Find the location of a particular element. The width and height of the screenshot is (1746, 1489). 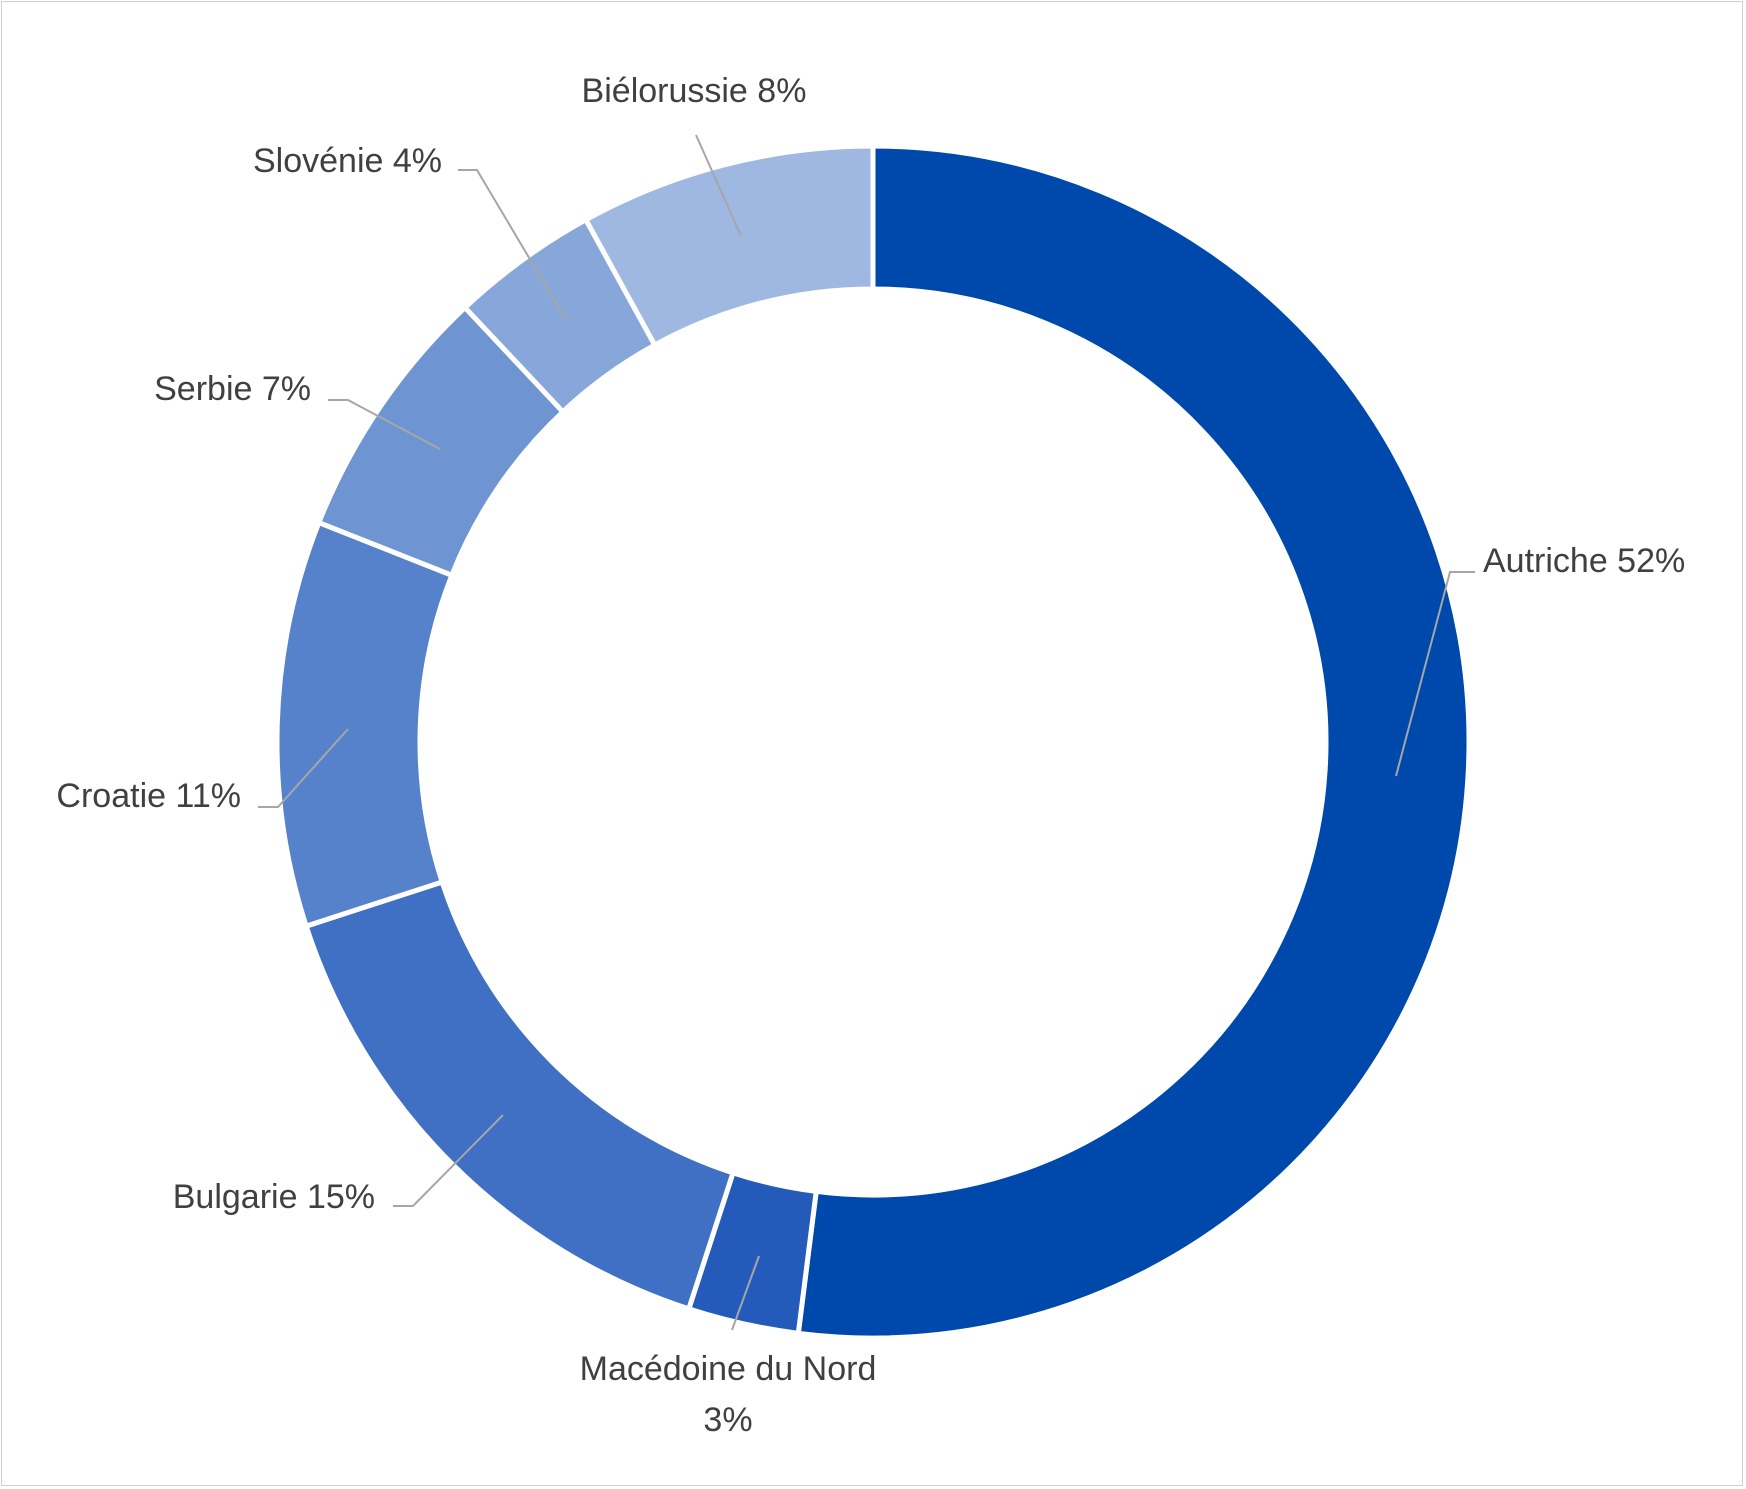

data-label-macedoine-du-nord: Macédoine du Nord 3% is located at coordinates (728, 1394).